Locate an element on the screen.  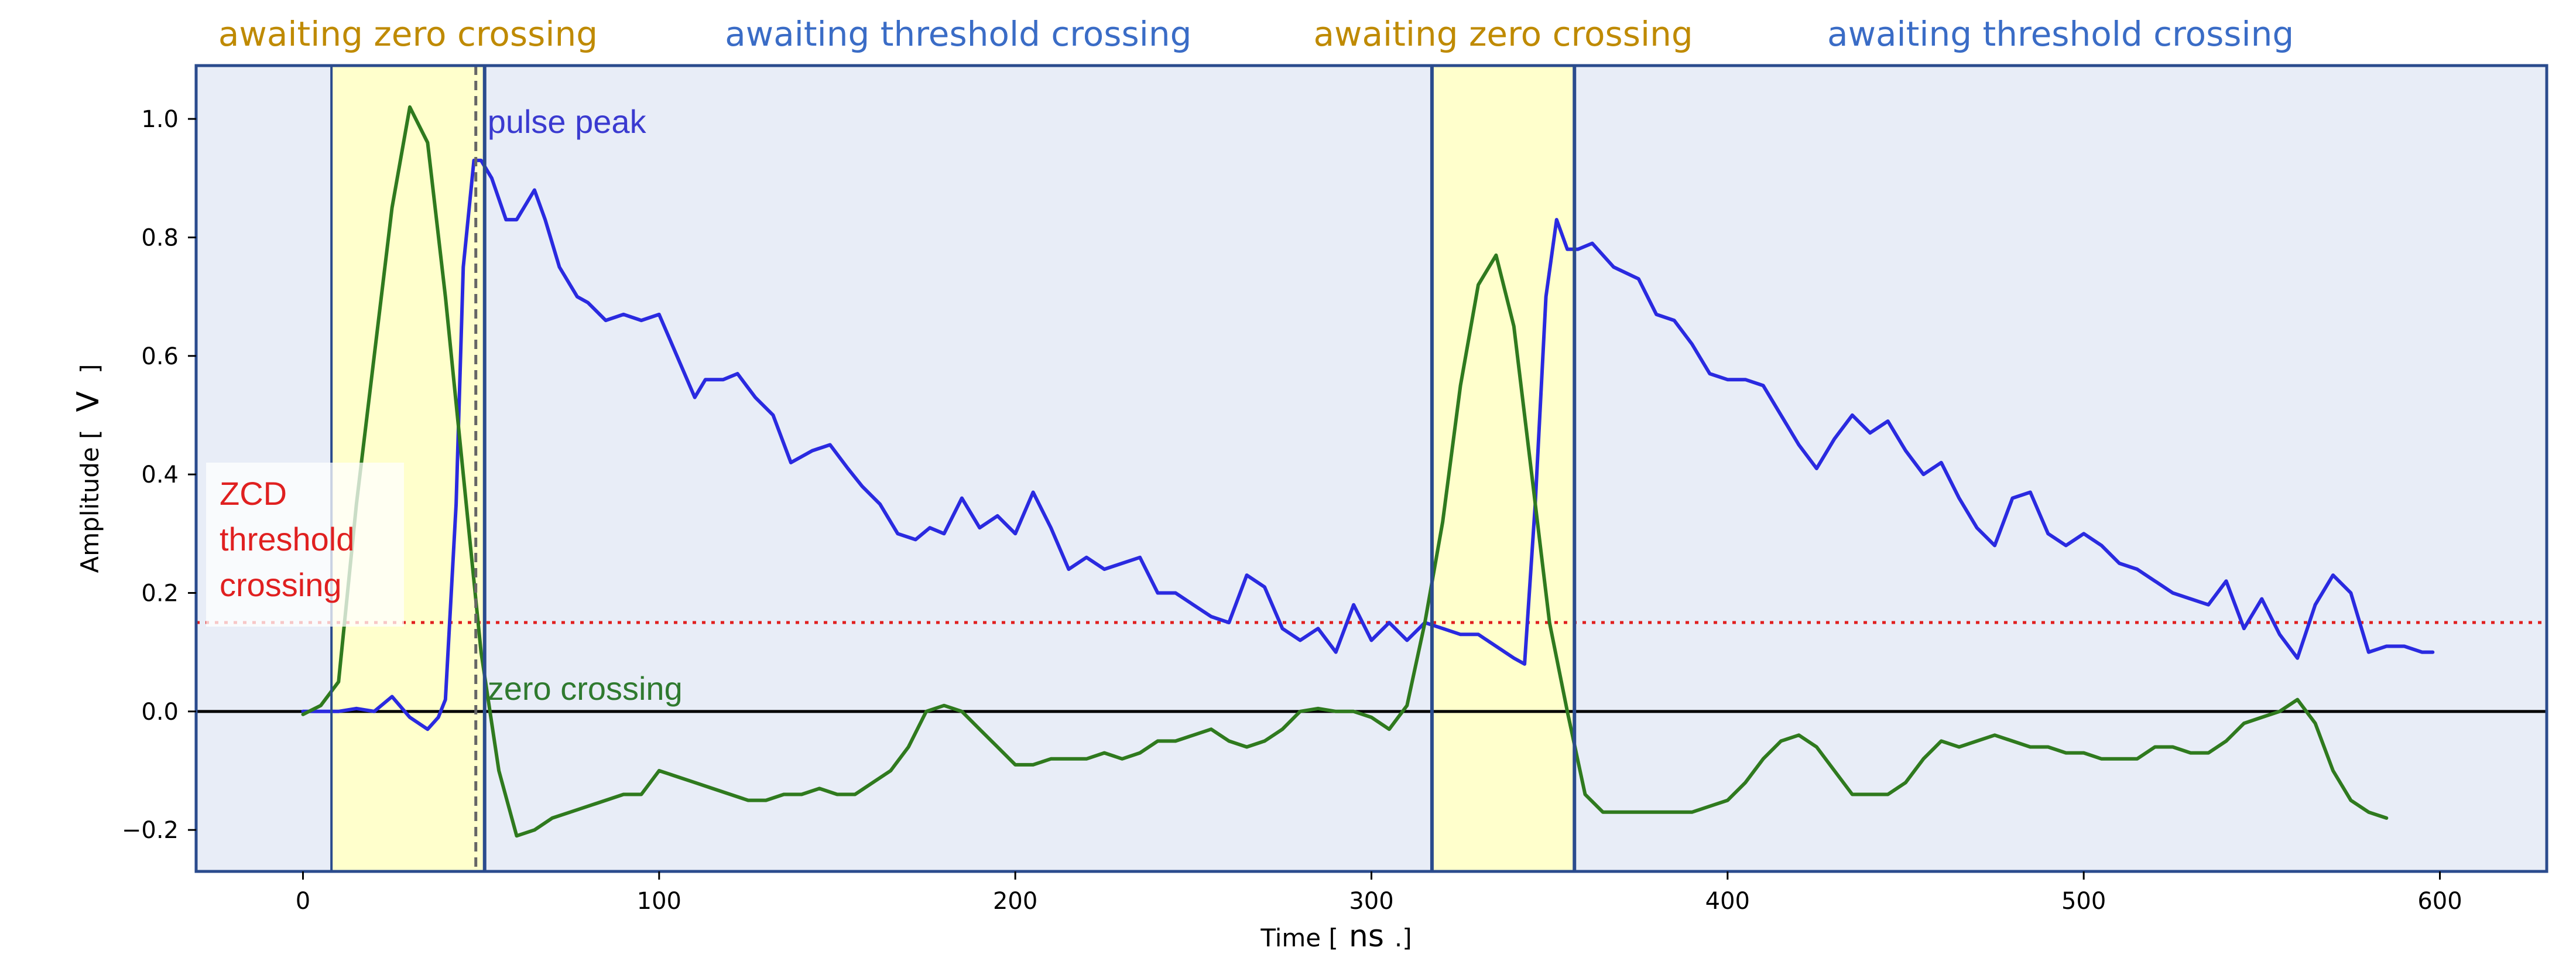
x-tick-label-3: 200 is located at coordinates (1015, 901).